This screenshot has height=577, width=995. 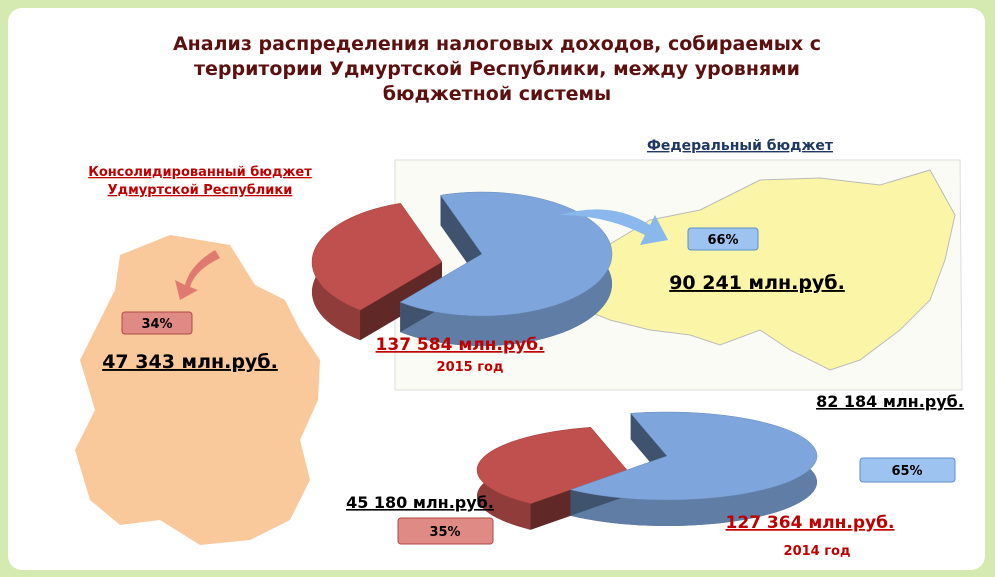 What do you see at coordinates (470, 367) in the screenshot?
I see `year-label: 2015 год` at bounding box center [470, 367].